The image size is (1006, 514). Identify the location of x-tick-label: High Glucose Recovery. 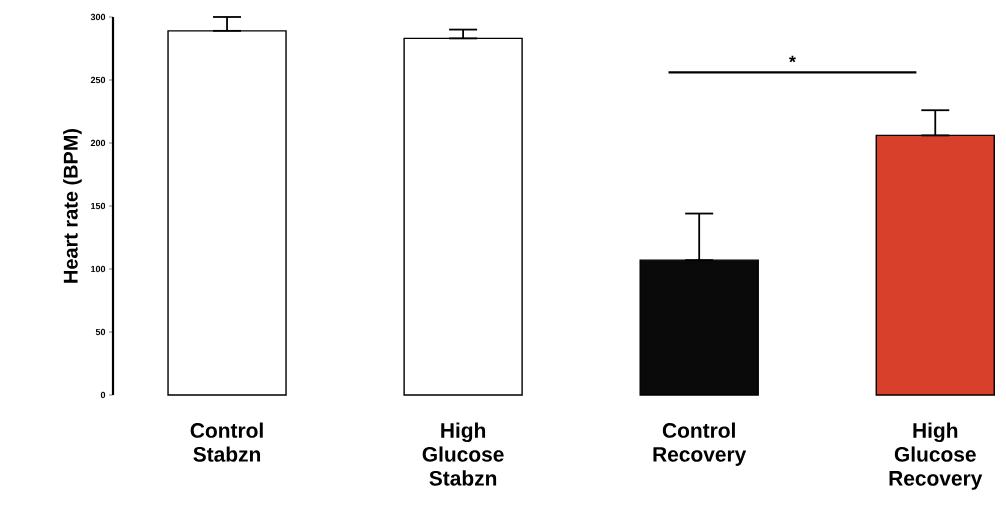
(936, 456).